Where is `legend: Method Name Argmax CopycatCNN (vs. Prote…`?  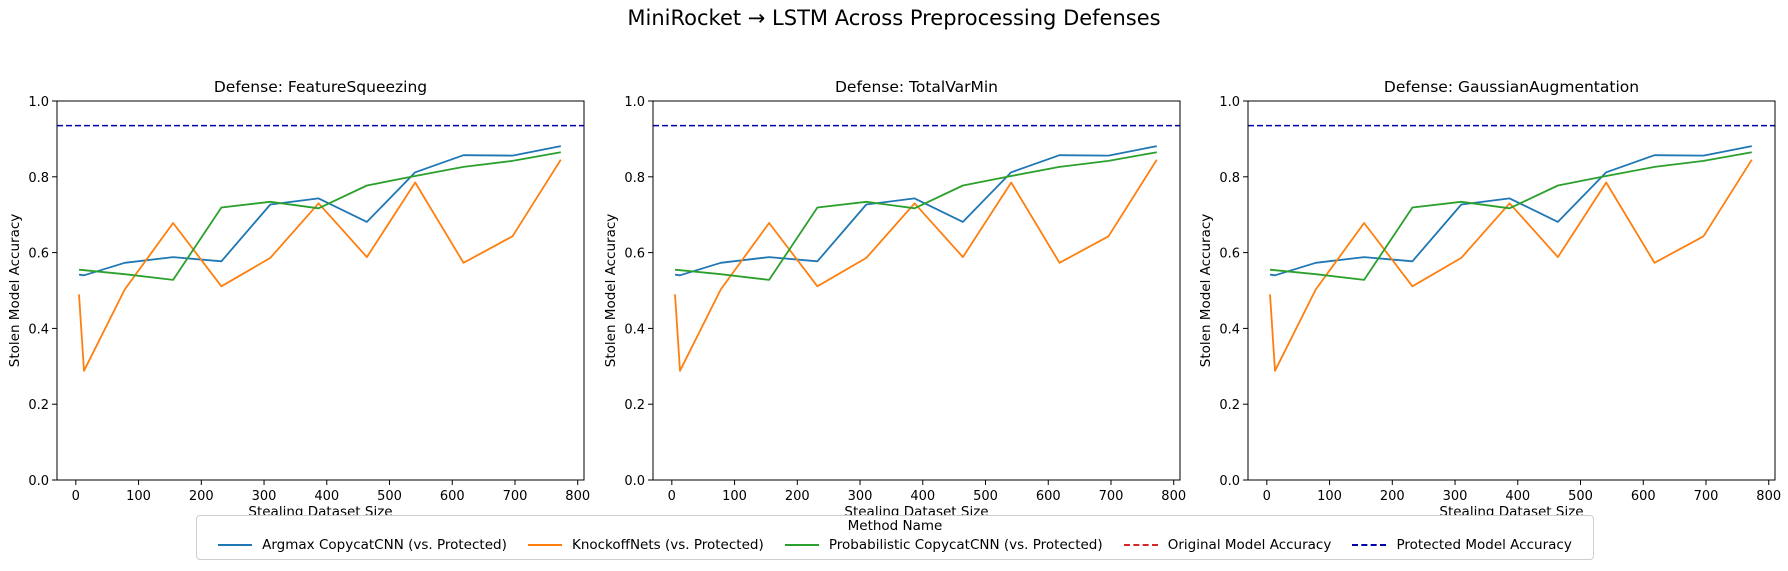
legend: Method Name Argmax CopycatCNN (vs. Prote… is located at coordinates (895, 537).